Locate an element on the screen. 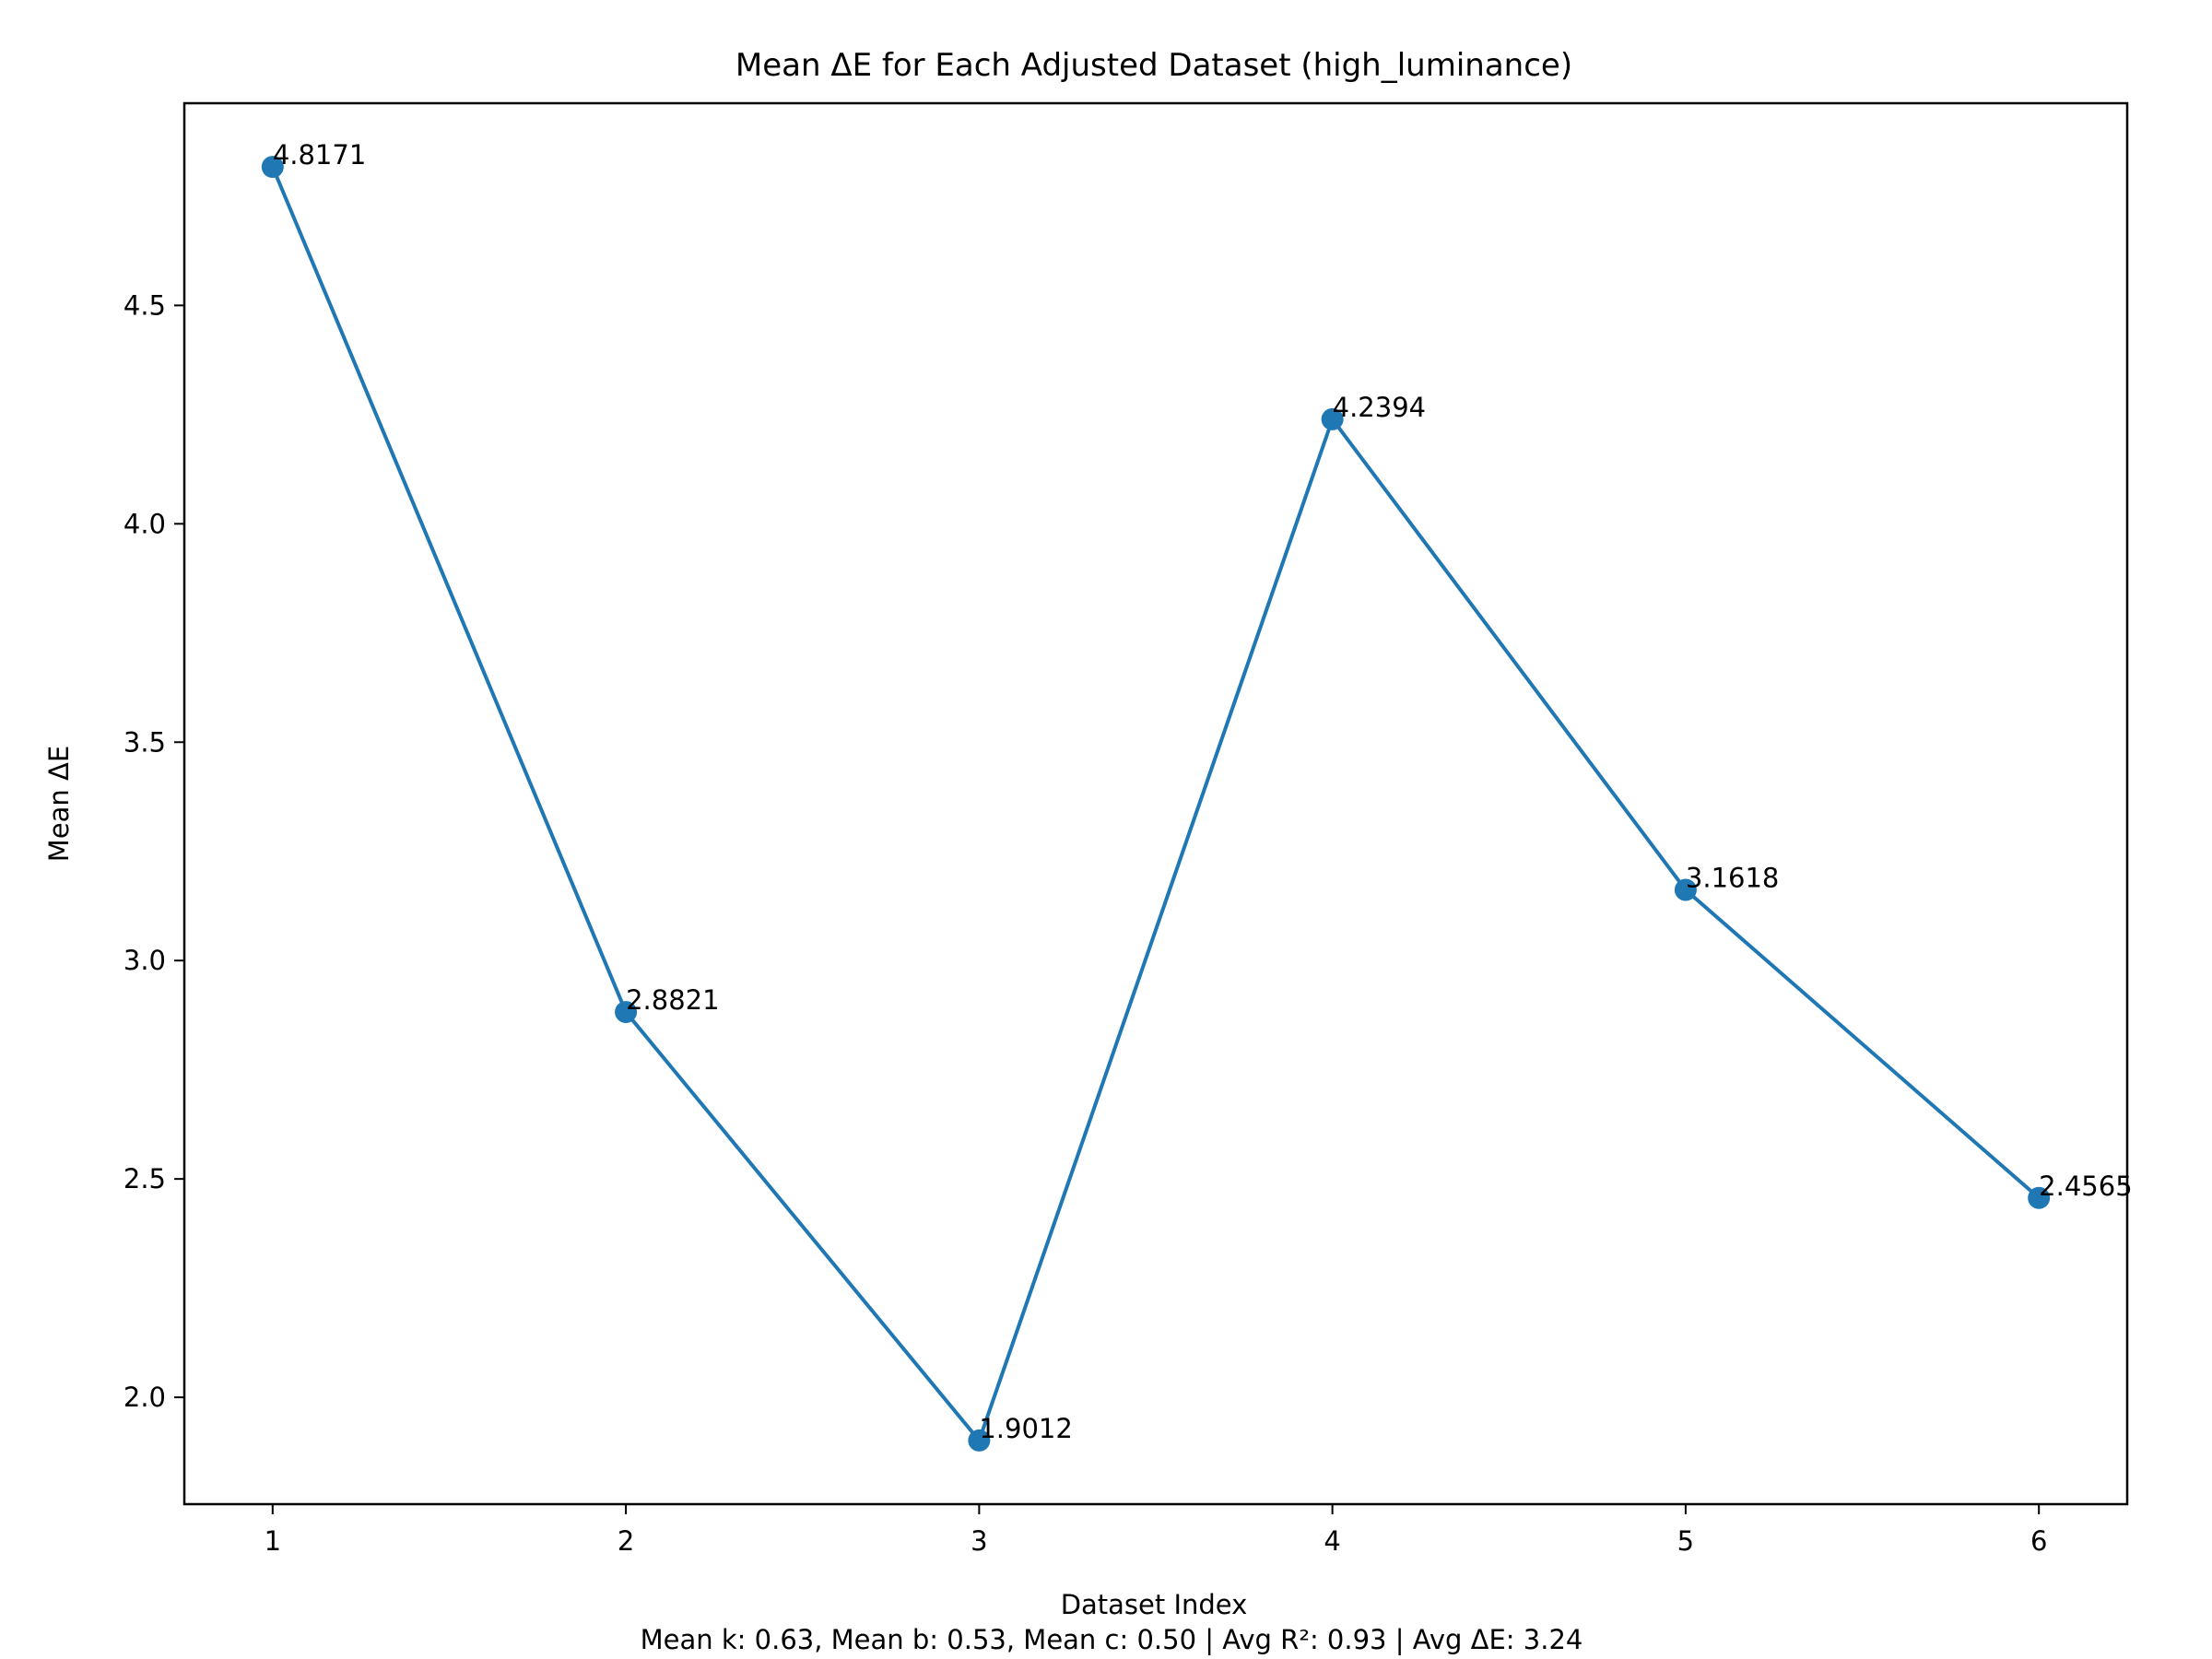 Image resolution: width=2212 pixels, height=1659 pixels. y-axis-label: Mean ΔE is located at coordinates (59, 804).